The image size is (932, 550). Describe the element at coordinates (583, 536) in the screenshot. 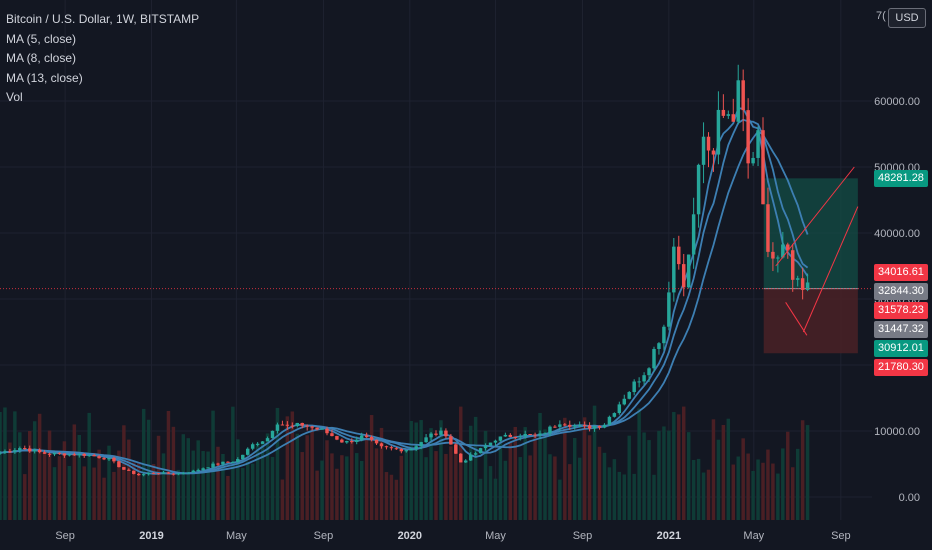

I see `x-tick-label: Sep` at that location.